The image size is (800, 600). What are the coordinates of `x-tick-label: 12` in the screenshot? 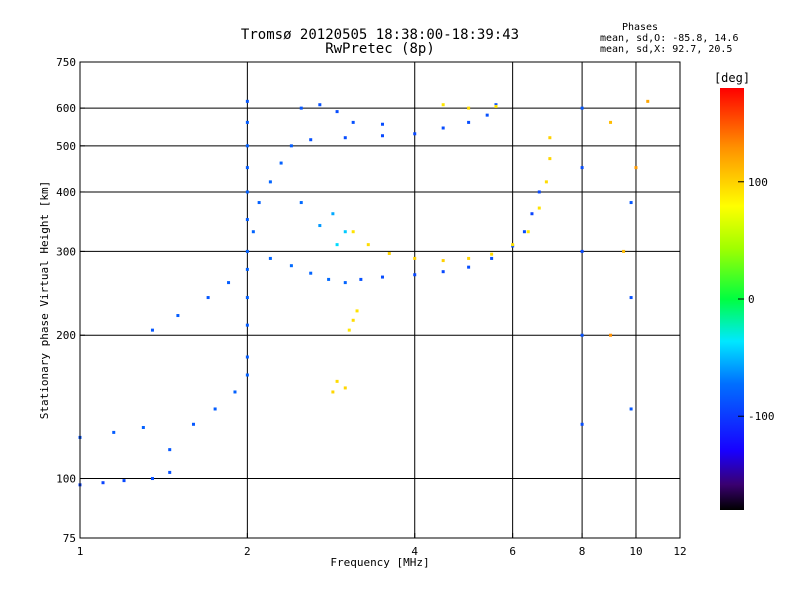 It's located at (679, 551).